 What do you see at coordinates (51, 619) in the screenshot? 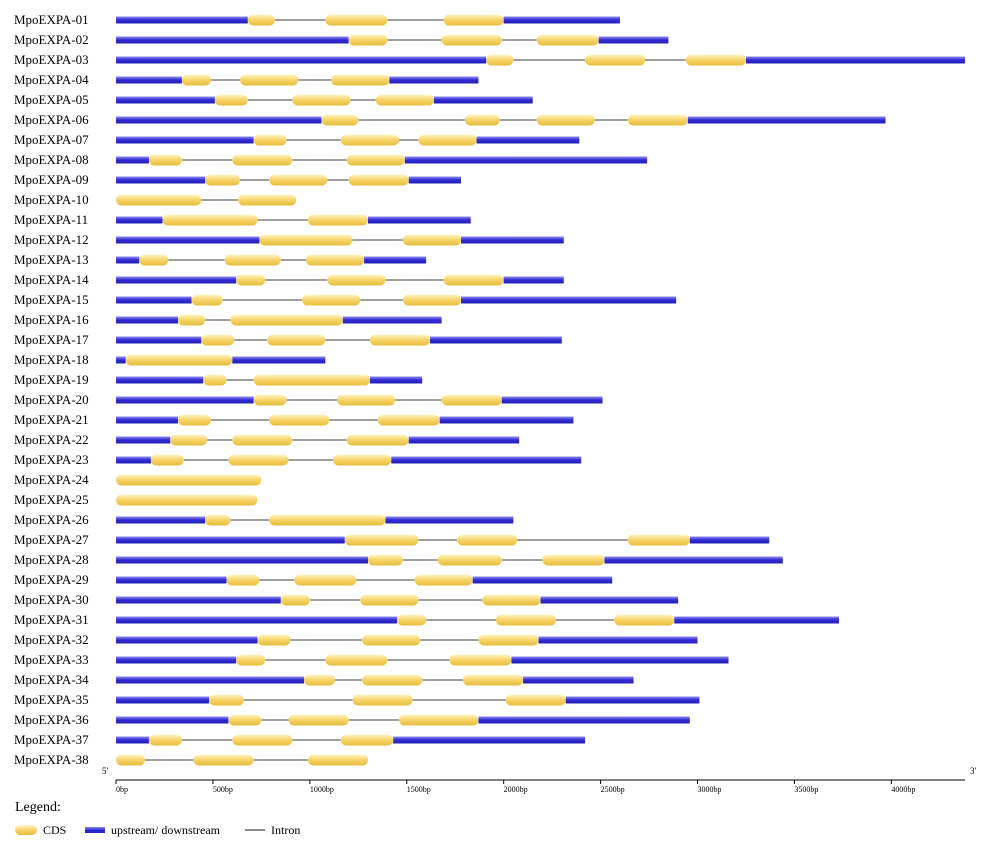
I see `gene-label: MpoEXPA-31` at bounding box center [51, 619].